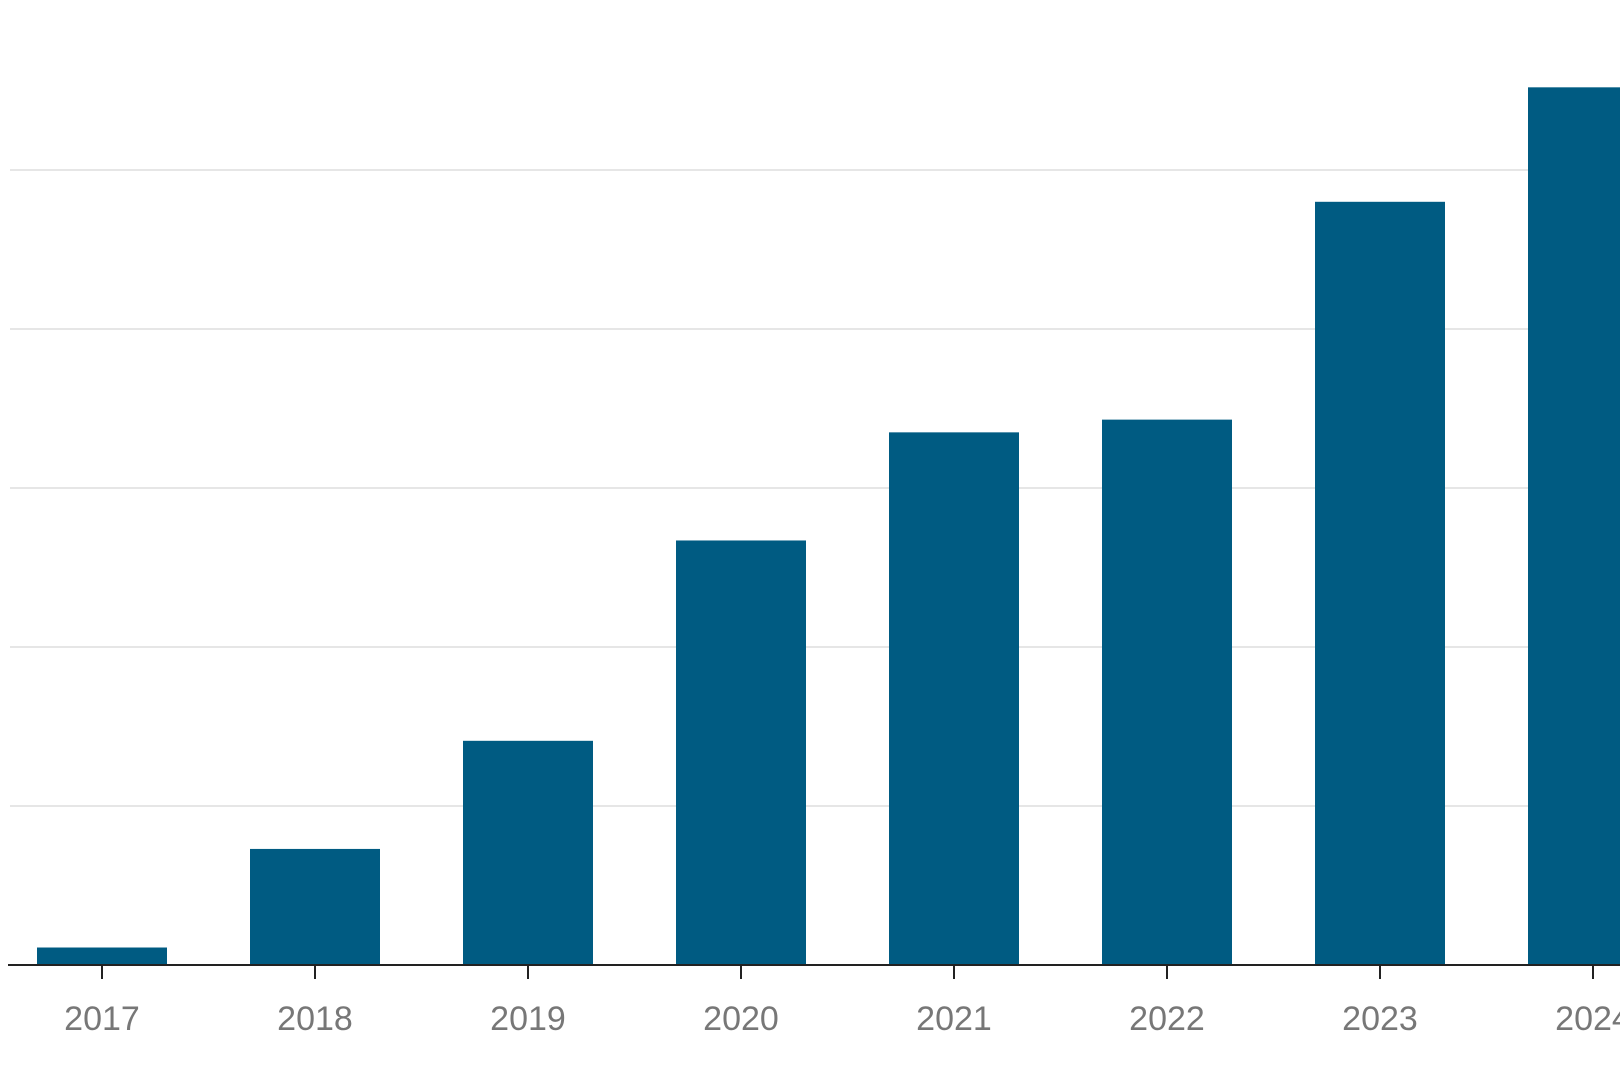 The image size is (1620, 1080). Describe the element at coordinates (741, 752) in the screenshot. I see `bar-2020` at that location.